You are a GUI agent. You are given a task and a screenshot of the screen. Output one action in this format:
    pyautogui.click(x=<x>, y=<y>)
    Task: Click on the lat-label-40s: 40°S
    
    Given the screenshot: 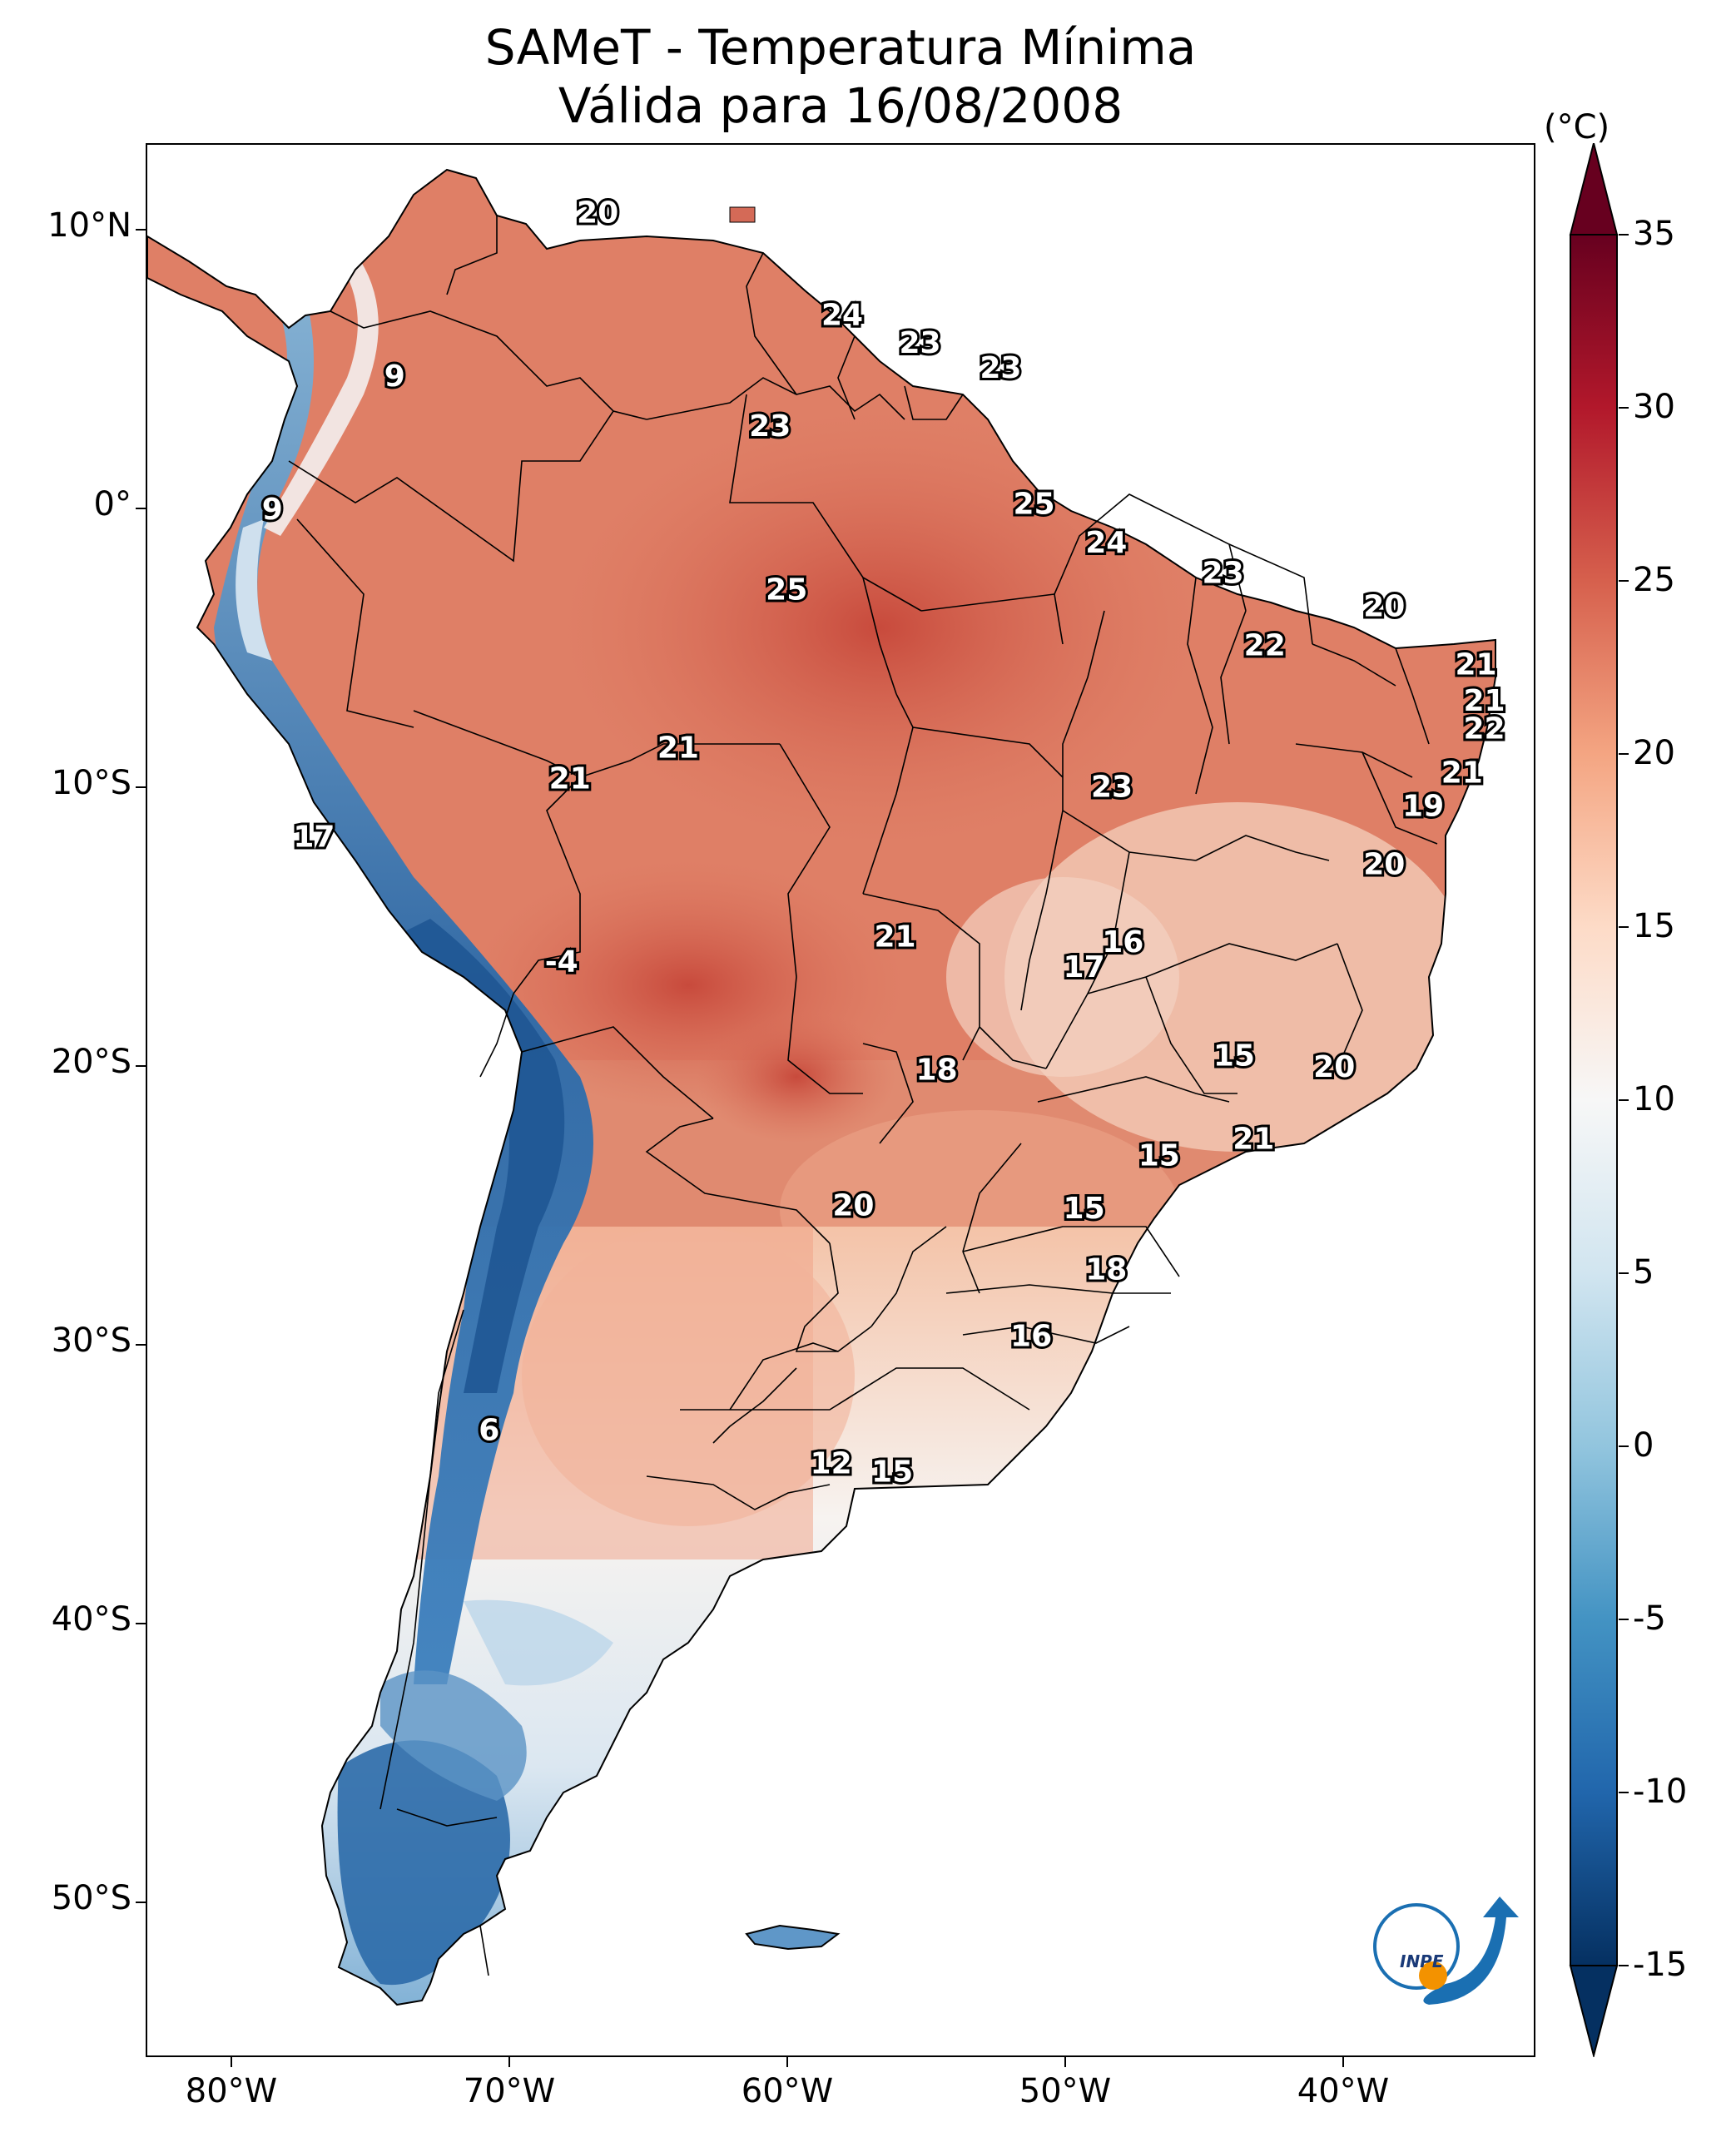 What is the action you would take?
    pyautogui.click(x=91, y=1619)
    